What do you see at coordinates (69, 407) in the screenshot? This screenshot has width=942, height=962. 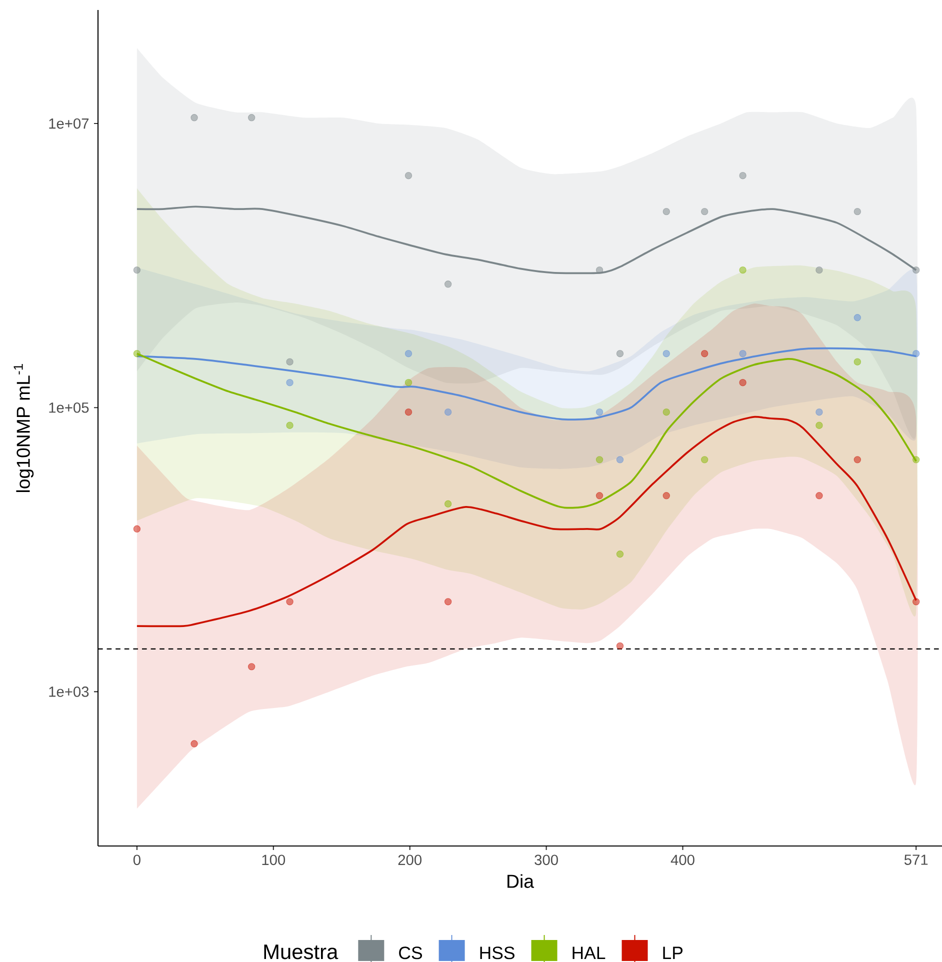 I see `y-tick-label: 1e+05` at bounding box center [69, 407].